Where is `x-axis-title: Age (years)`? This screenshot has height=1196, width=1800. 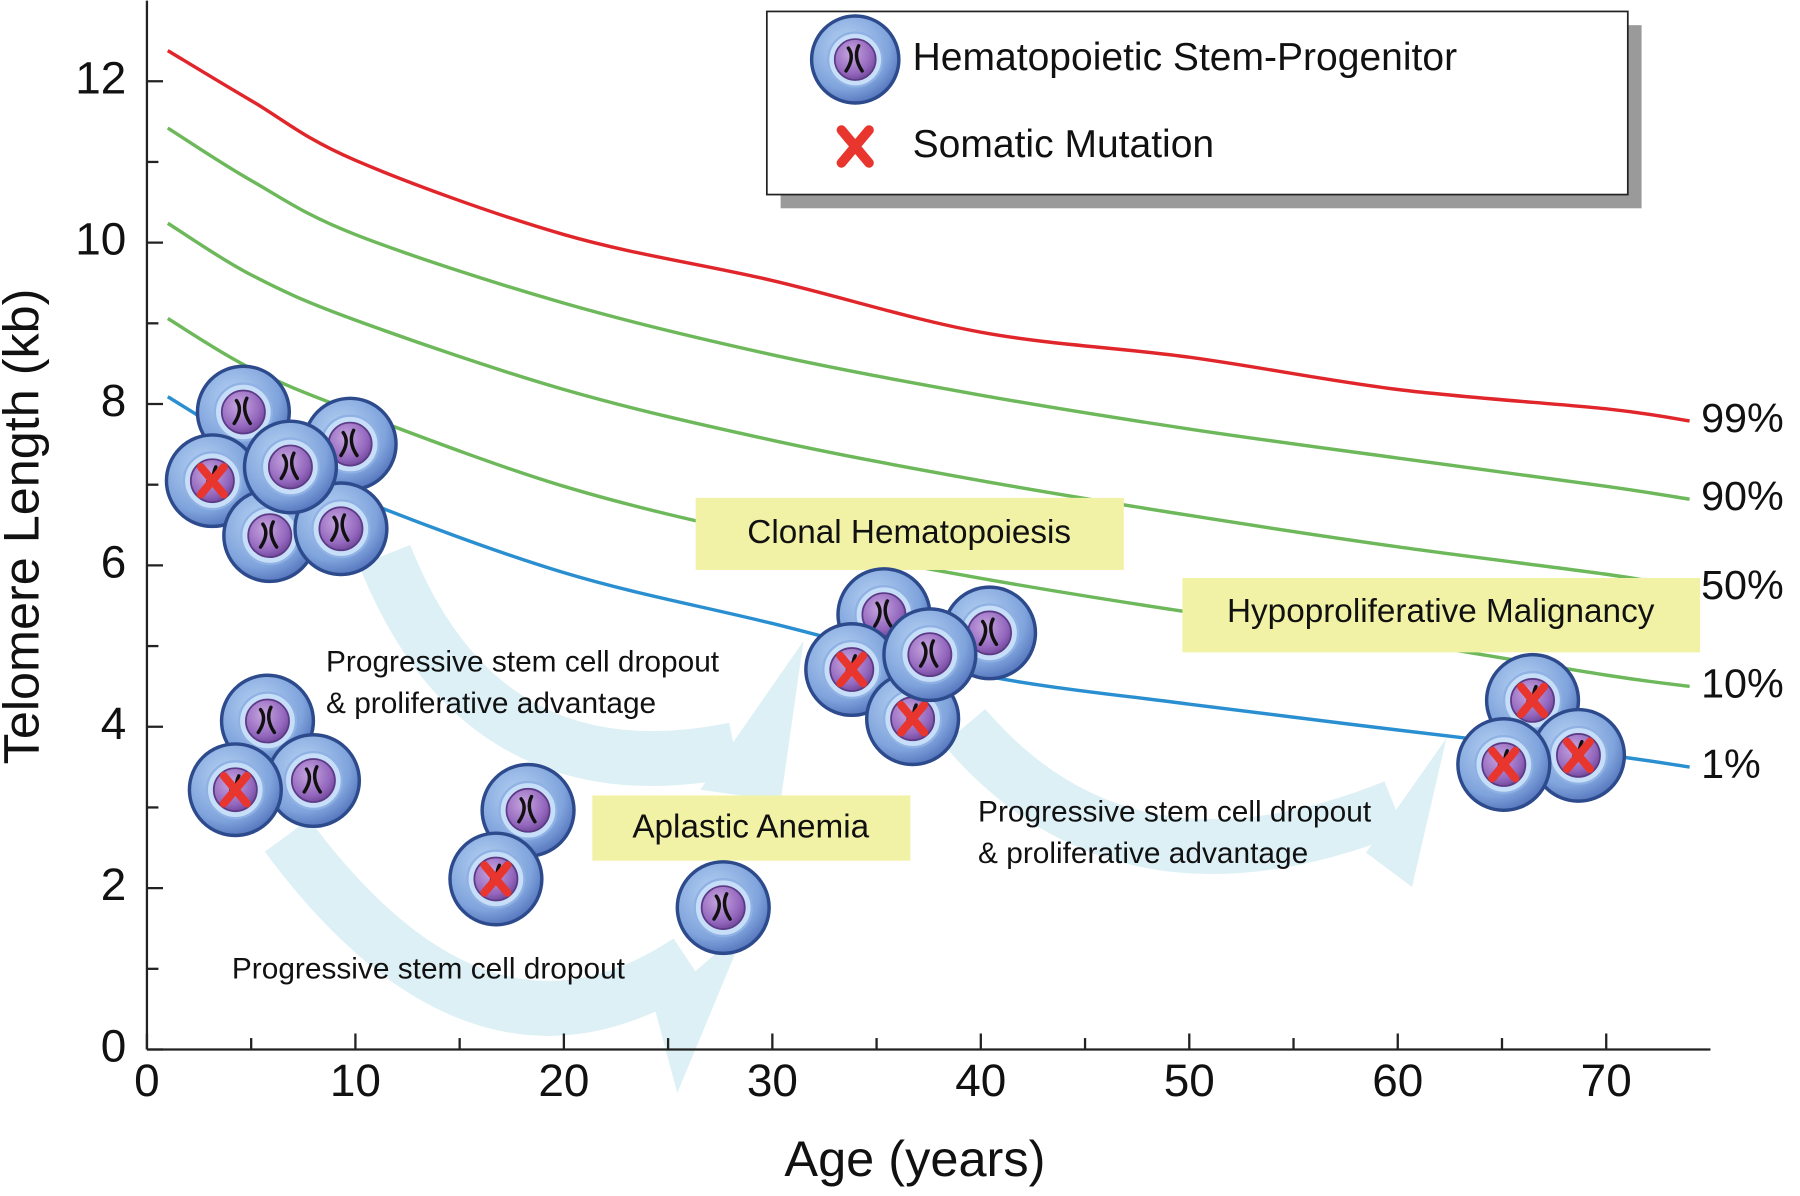 x-axis-title: Age (years) is located at coordinates (914, 1158).